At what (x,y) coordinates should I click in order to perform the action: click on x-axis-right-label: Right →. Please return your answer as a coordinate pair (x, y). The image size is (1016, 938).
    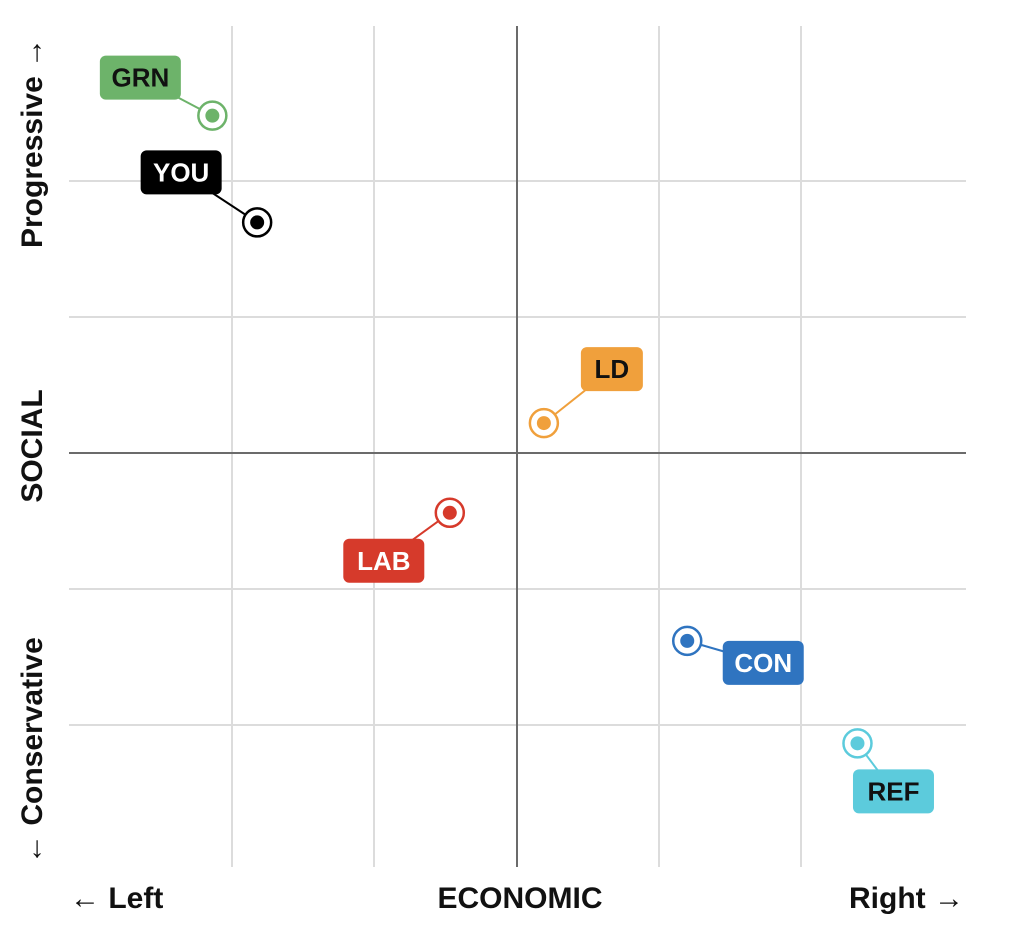
    Looking at the image, I should click on (906, 898).